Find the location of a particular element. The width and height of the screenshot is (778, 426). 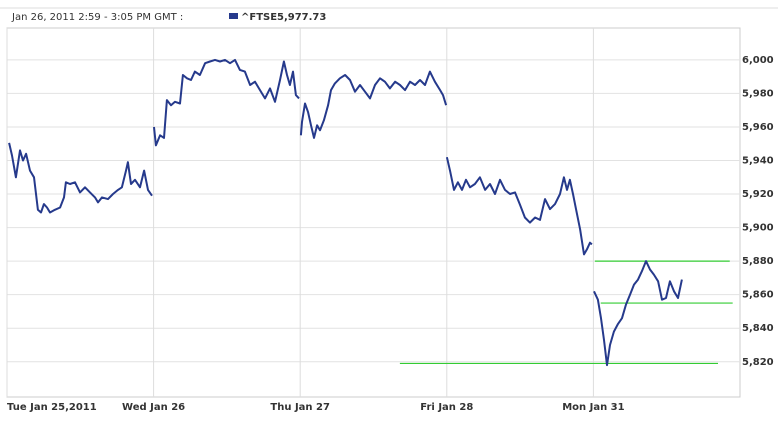

x-tick-label: Fri Jan 28 is located at coordinates (446, 407).